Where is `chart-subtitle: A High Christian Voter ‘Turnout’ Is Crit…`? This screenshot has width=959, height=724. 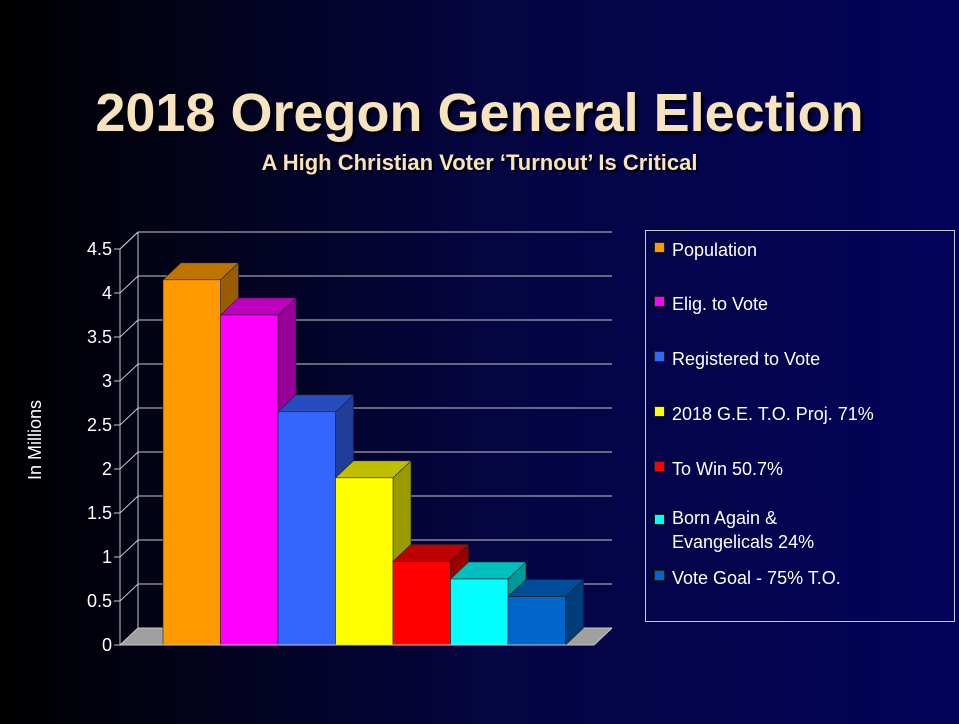 chart-subtitle: A High Christian Voter ‘Turnout’ Is Crit… is located at coordinates (479, 162).